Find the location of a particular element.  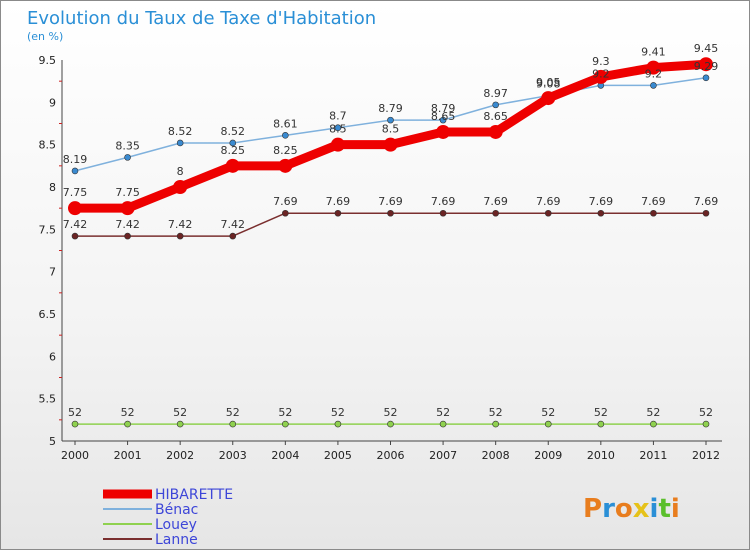

legend-label: Louey is located at coordinates (176, 525).